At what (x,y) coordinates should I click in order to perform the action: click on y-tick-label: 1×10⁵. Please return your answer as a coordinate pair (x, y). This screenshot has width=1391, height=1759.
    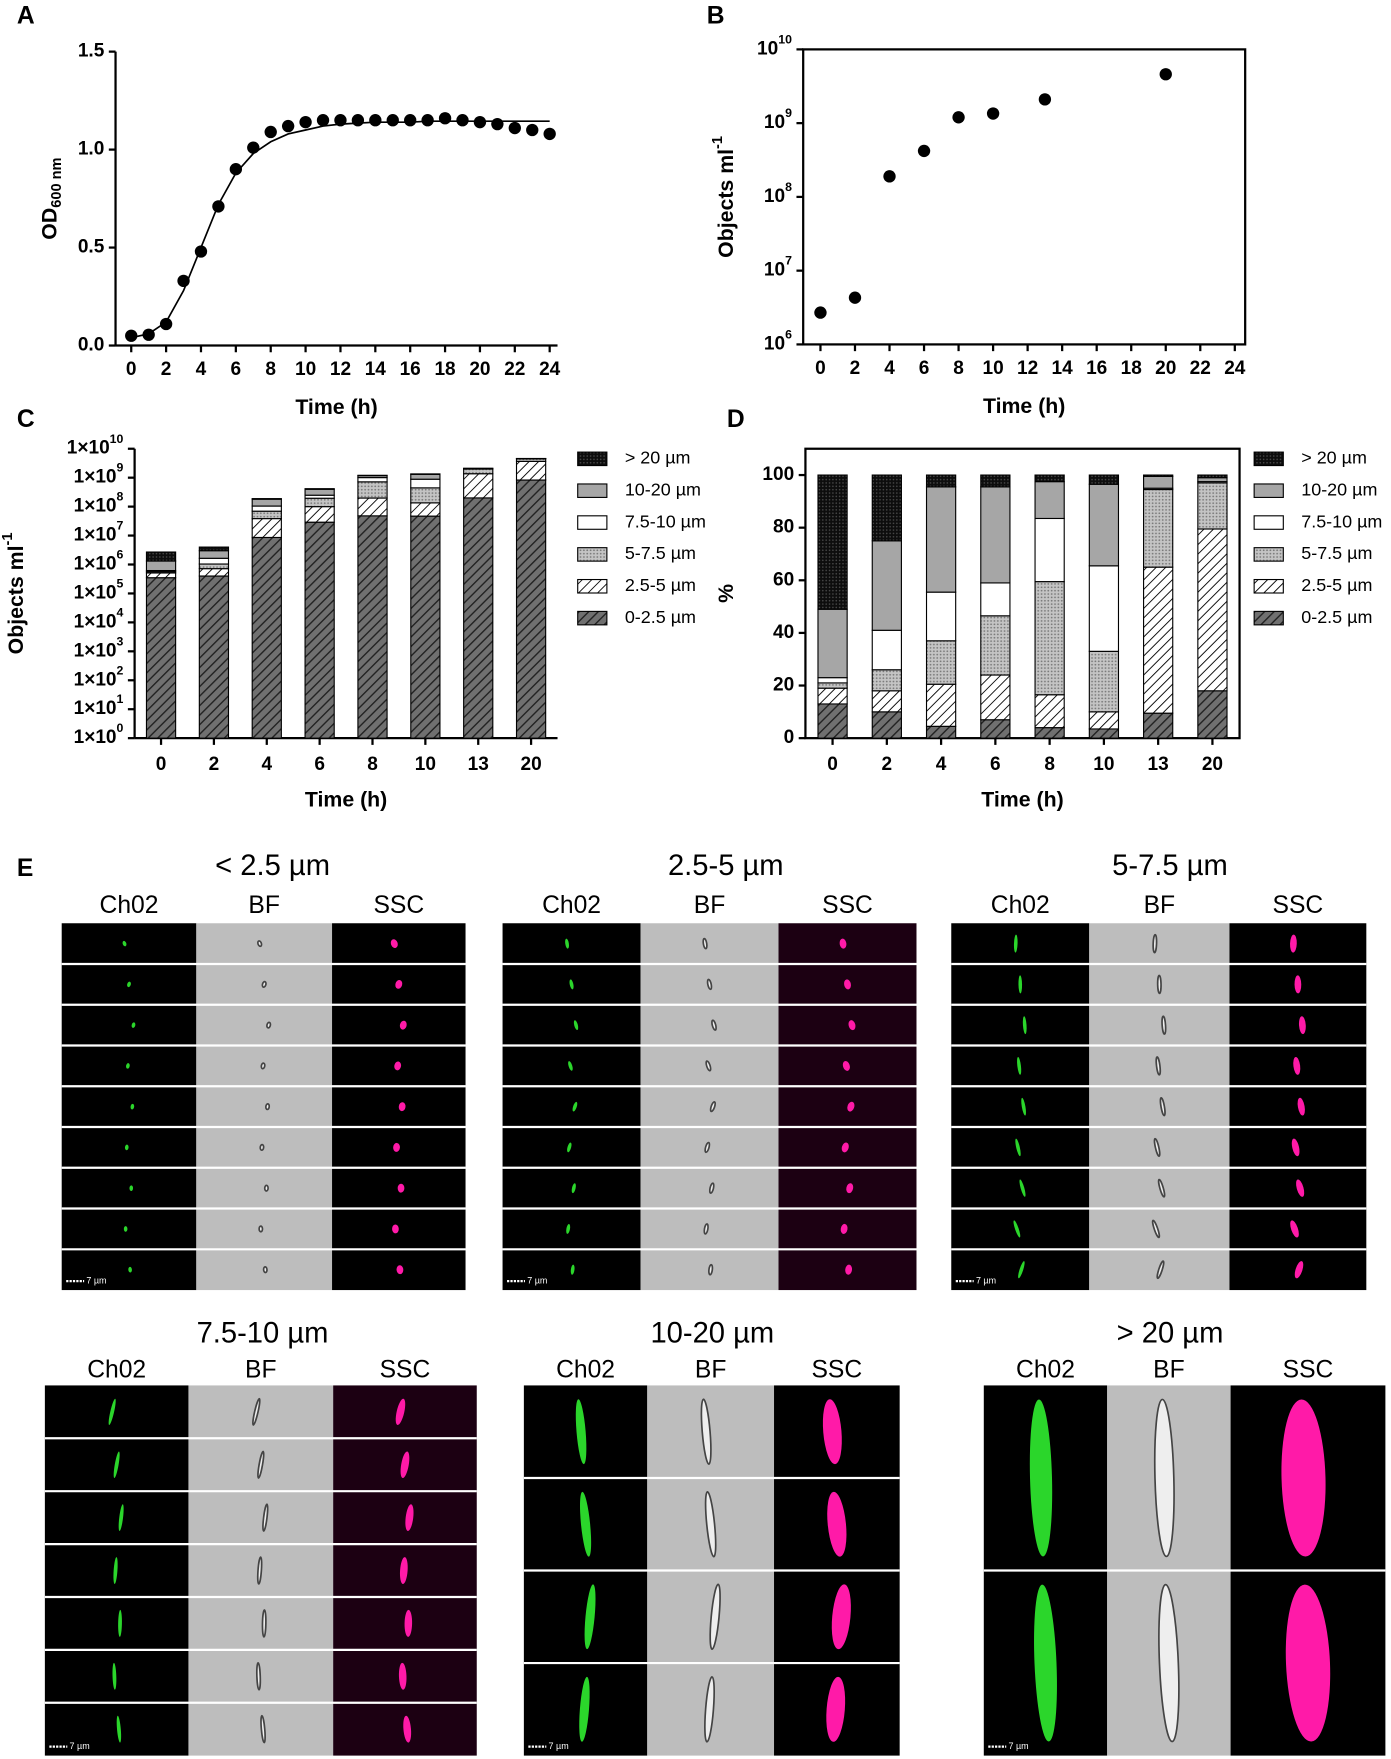
    Looking at the image, I should click on (99, 590).